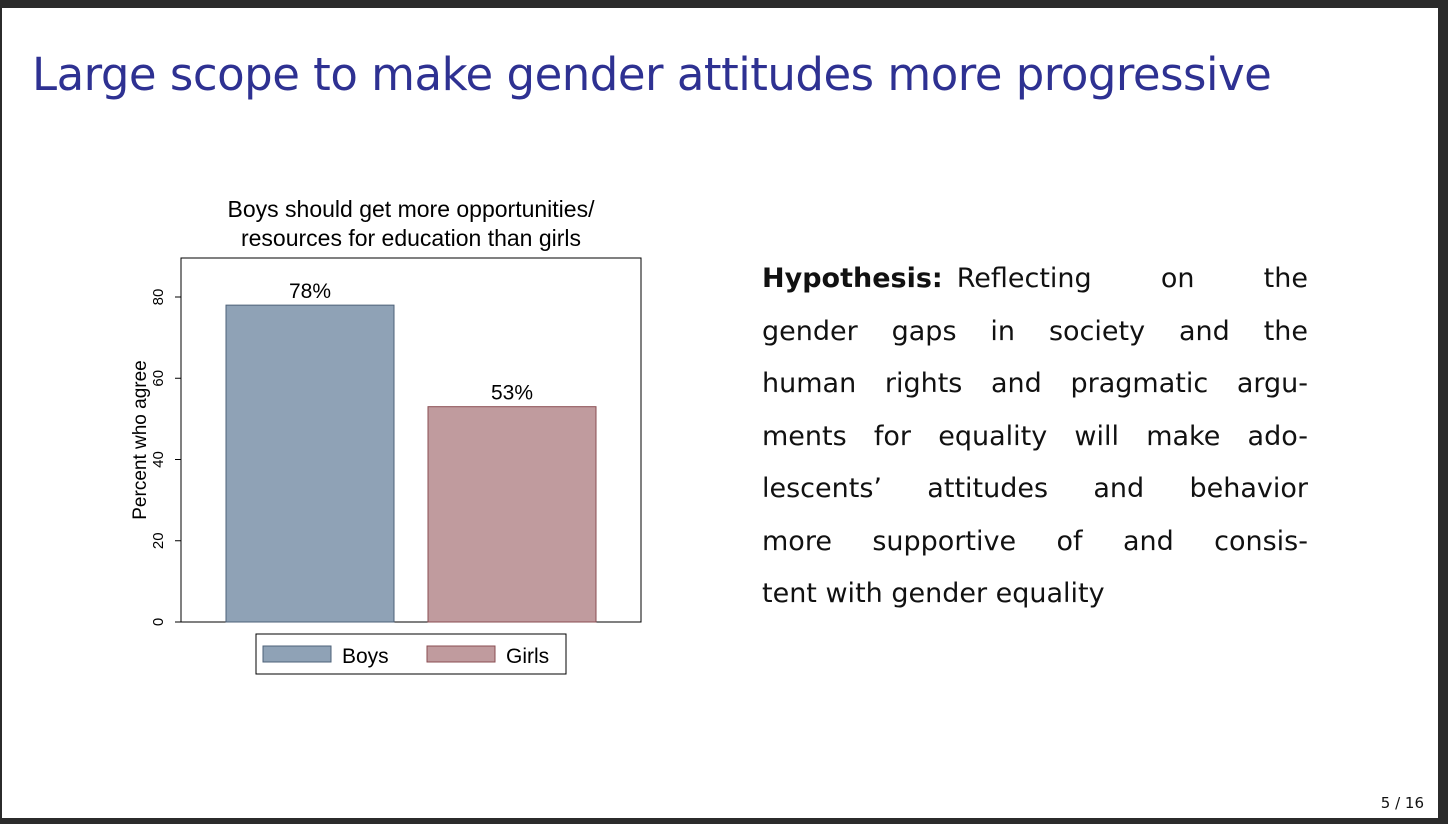  What do you see at coordinates (527, 656) in the screenshot?
I see `legend-label: Girls` at bounding box center [527, 656].